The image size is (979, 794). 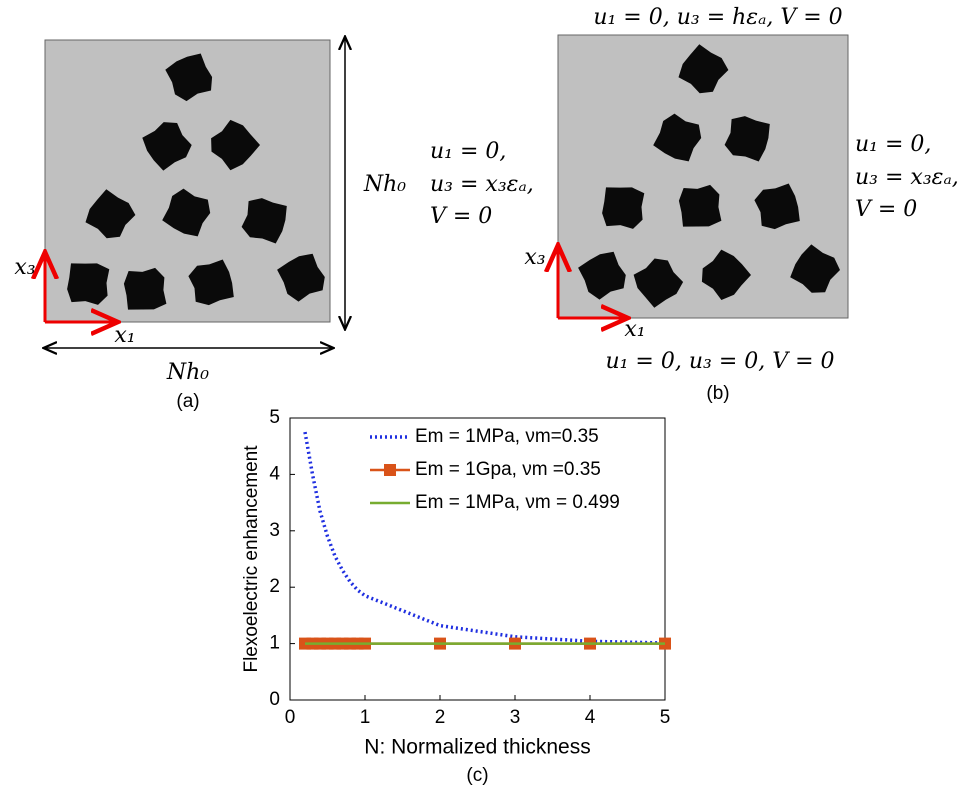 I want to click on boundary-condition: u₁ = 0, u₃ = 0, V = 0, so click(x=719, y=361).